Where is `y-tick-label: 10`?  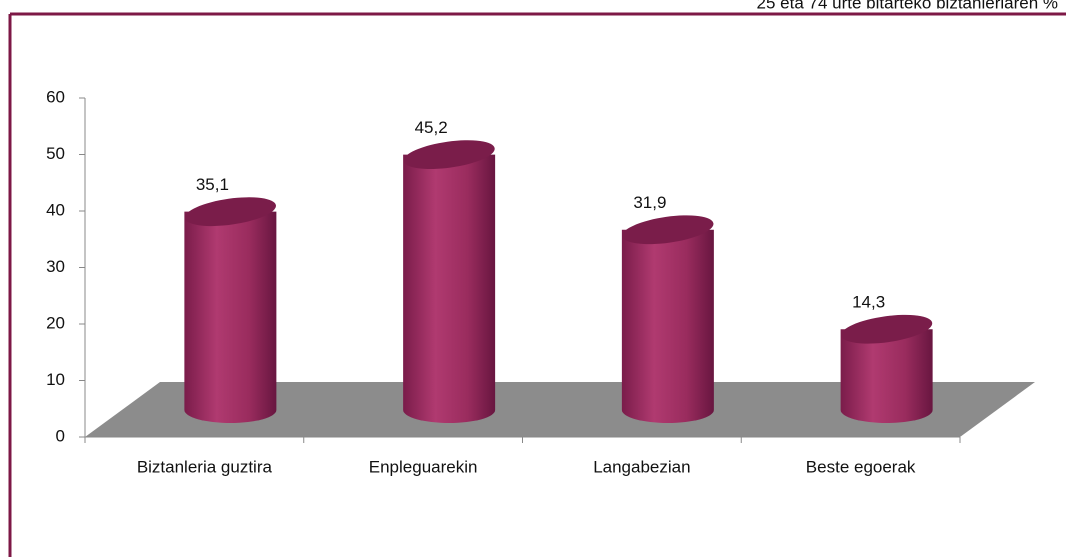 y-tick-label: 10 is located at coordinates (55, 379).